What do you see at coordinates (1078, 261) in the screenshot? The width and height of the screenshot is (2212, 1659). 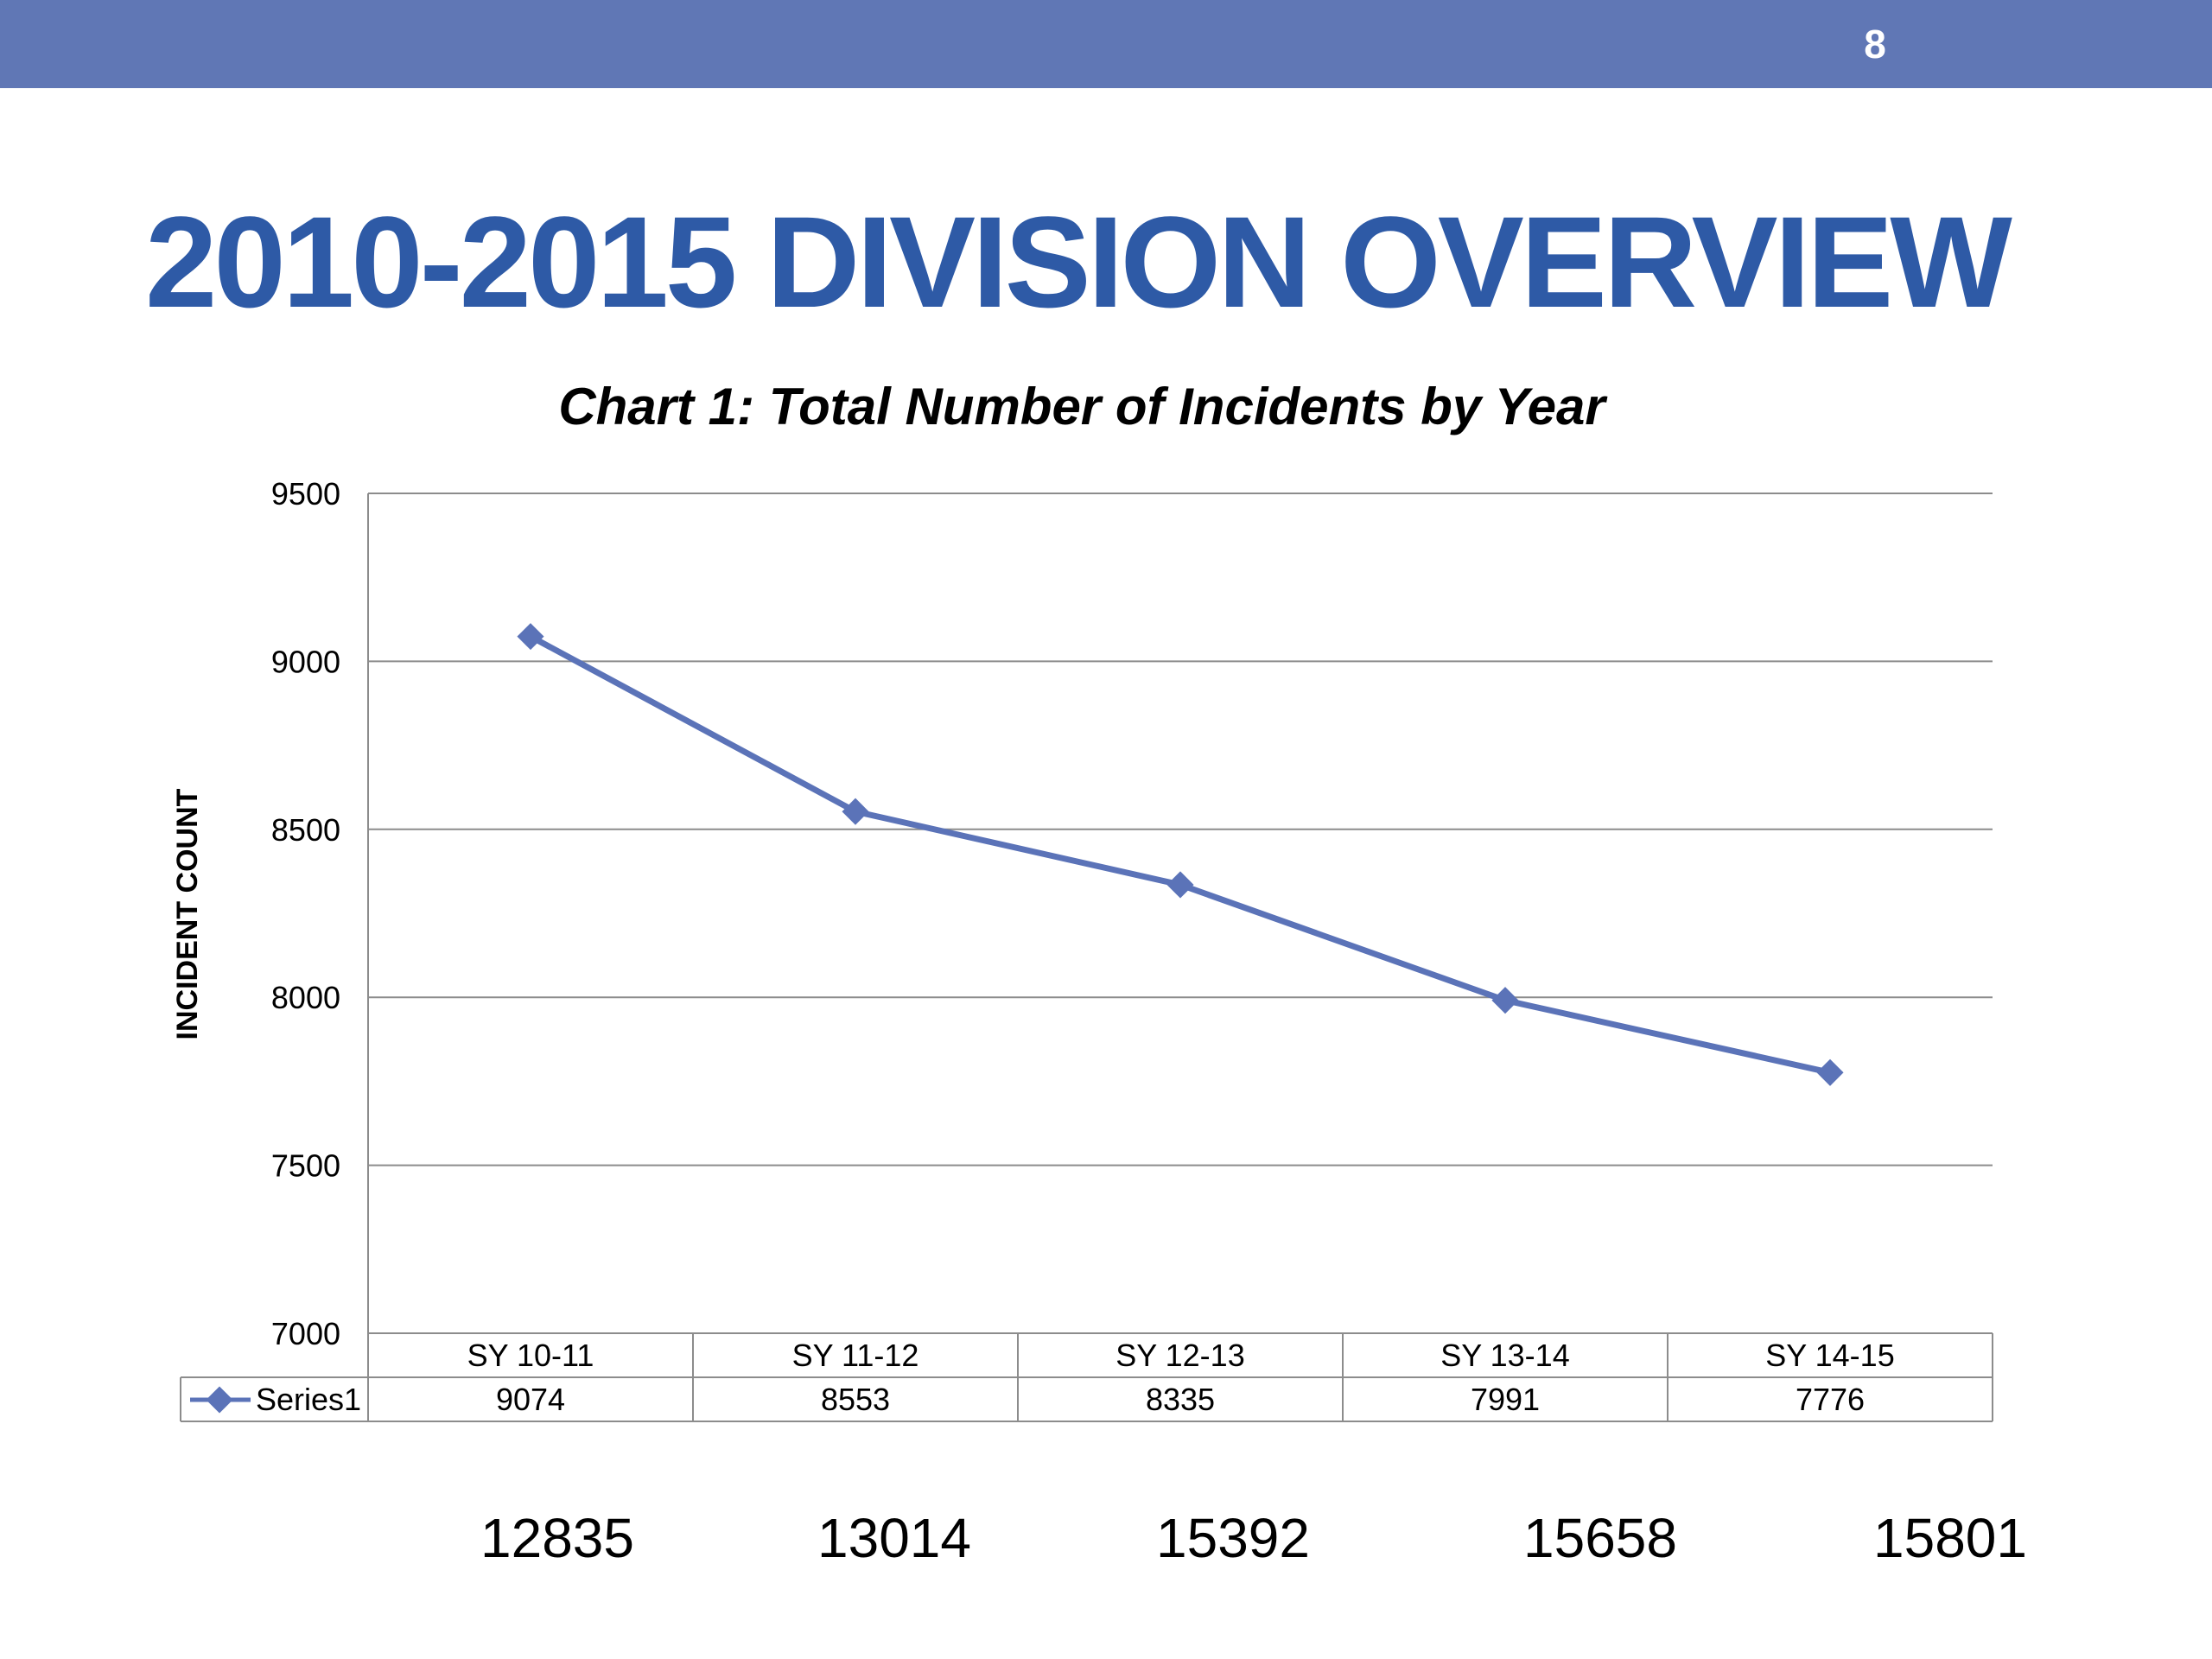 I see `slide-title: 2010-2015 DIVISION OVERVIEW` at bounding box center [1078, 261].